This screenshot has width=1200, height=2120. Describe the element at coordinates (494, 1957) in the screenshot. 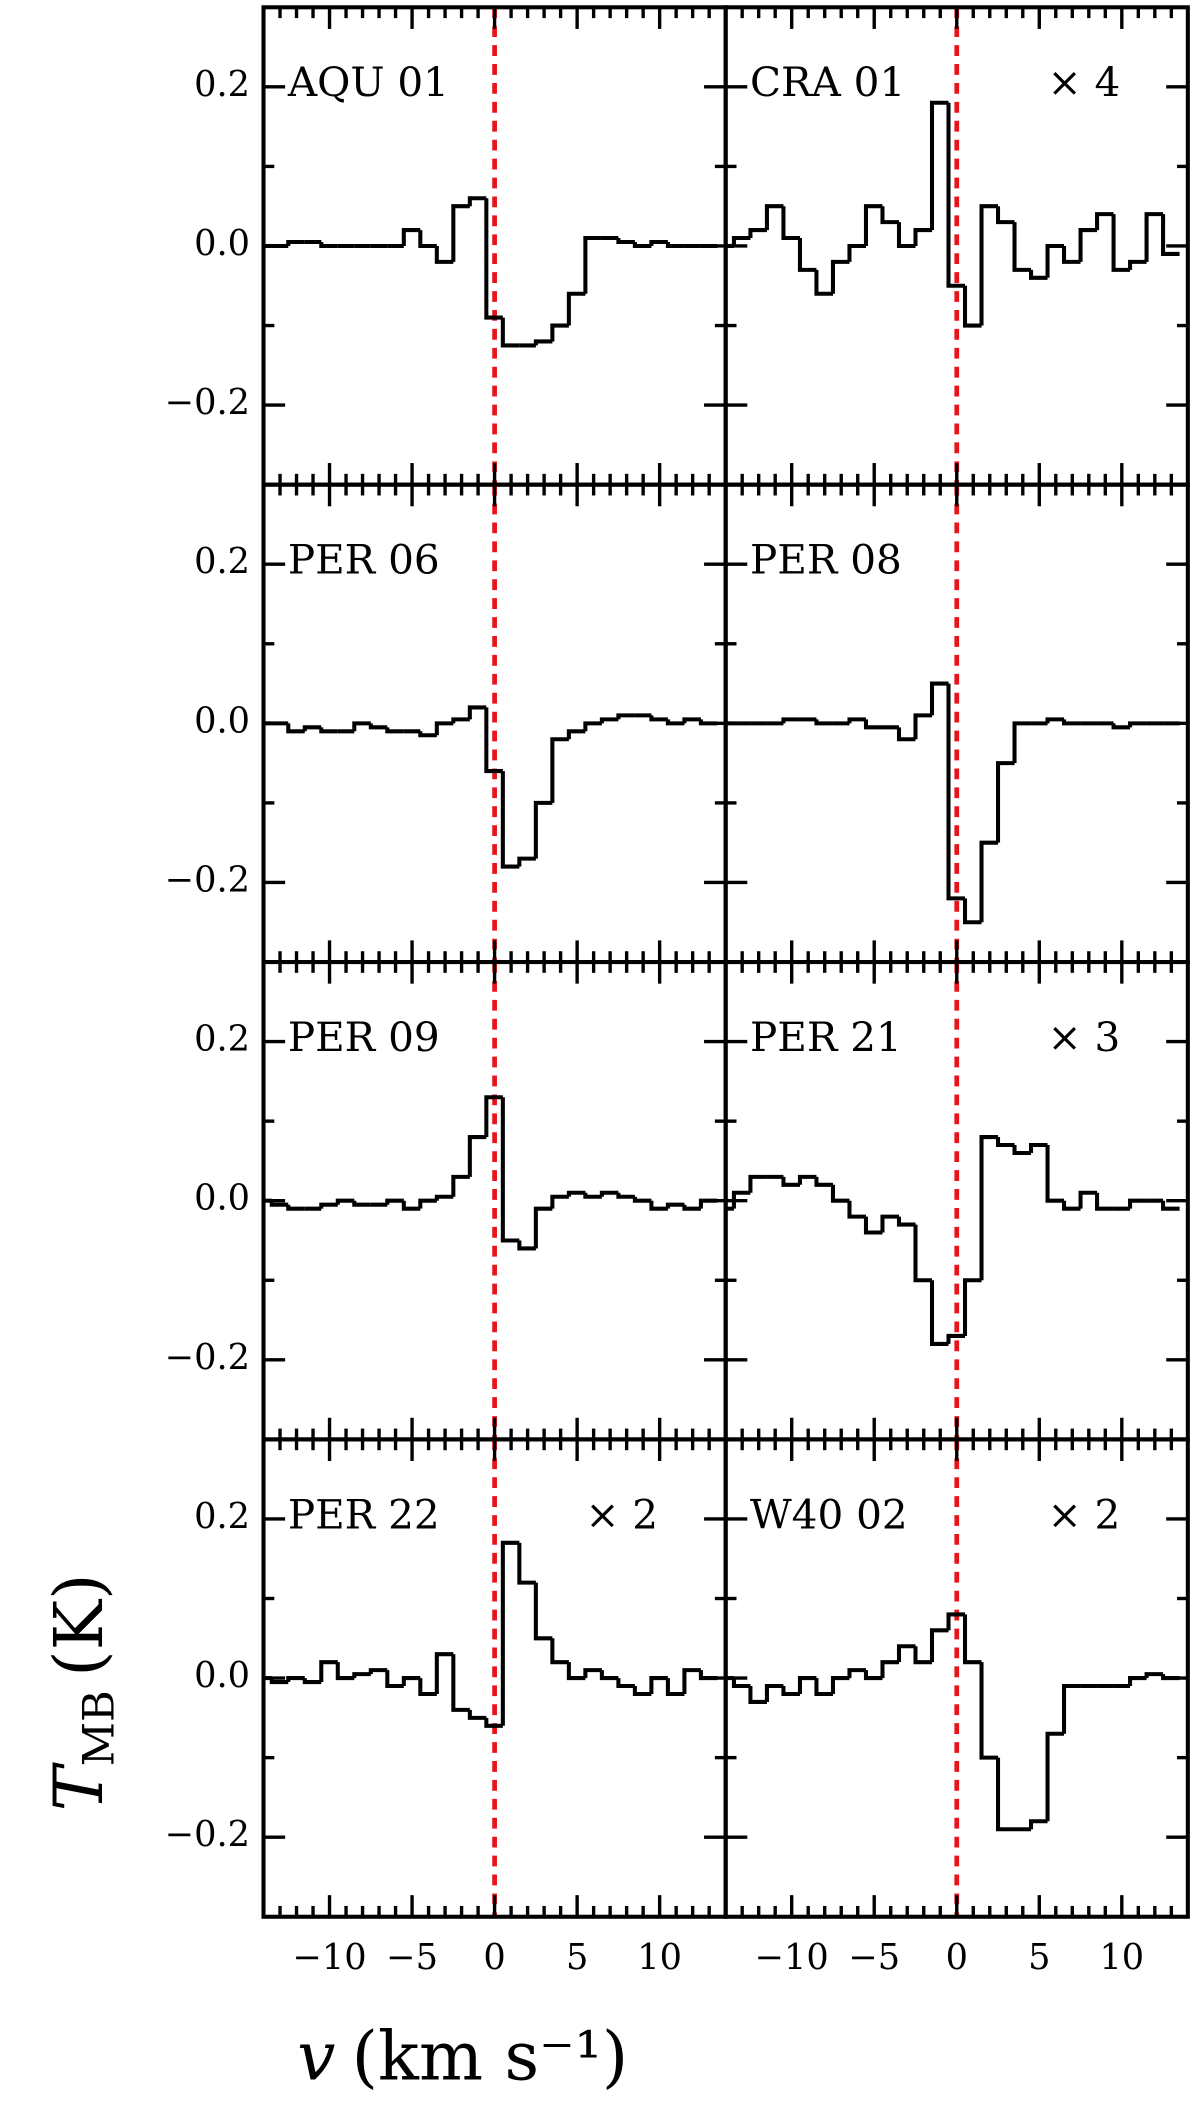

I see `x-tick-label: 0` at that location.